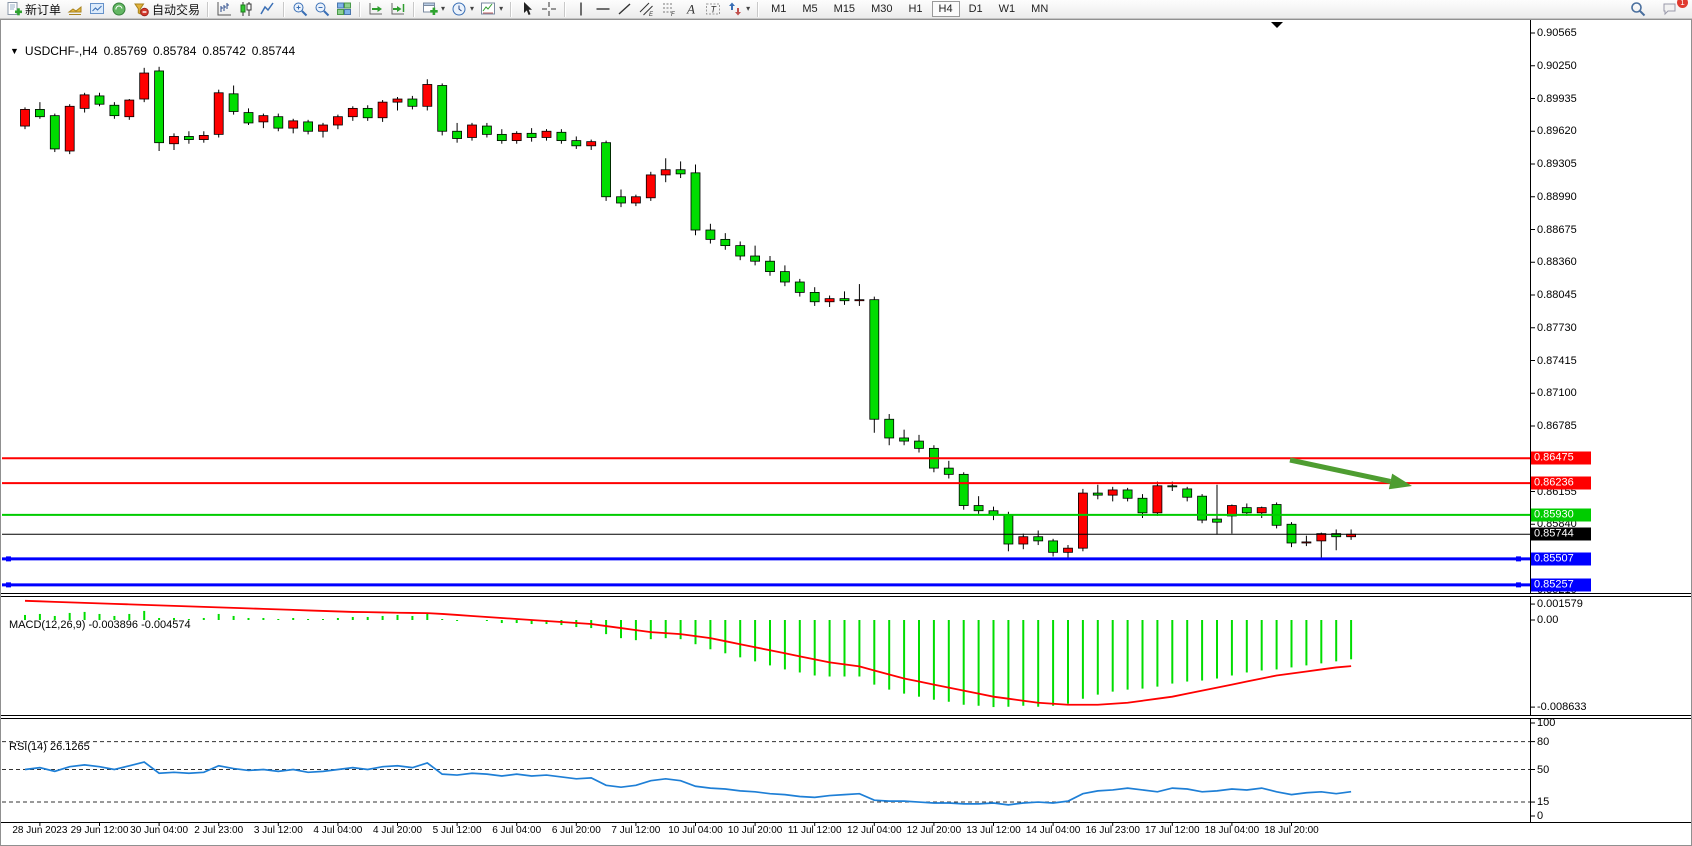 The image size is (1692, 846). What do you see at coordinates (738, 9) in the screenshot?
I see `arrows-button: ▾` at bounding box center [738, 9].